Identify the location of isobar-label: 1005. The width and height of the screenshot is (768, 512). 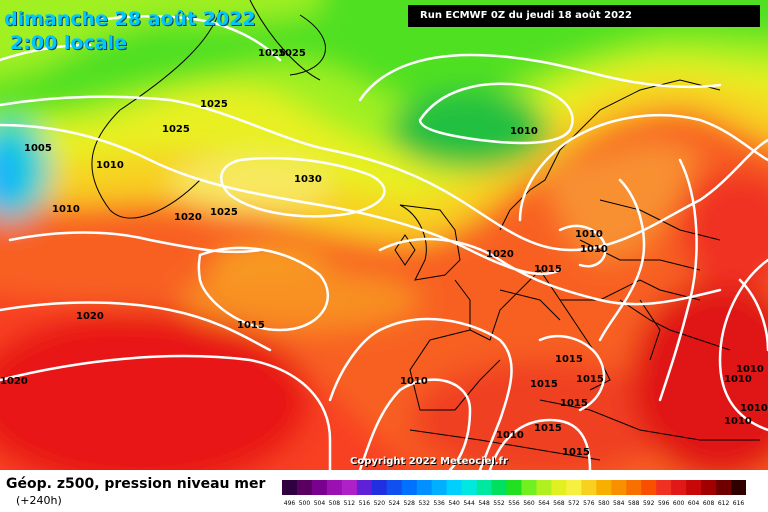
(38, 148).